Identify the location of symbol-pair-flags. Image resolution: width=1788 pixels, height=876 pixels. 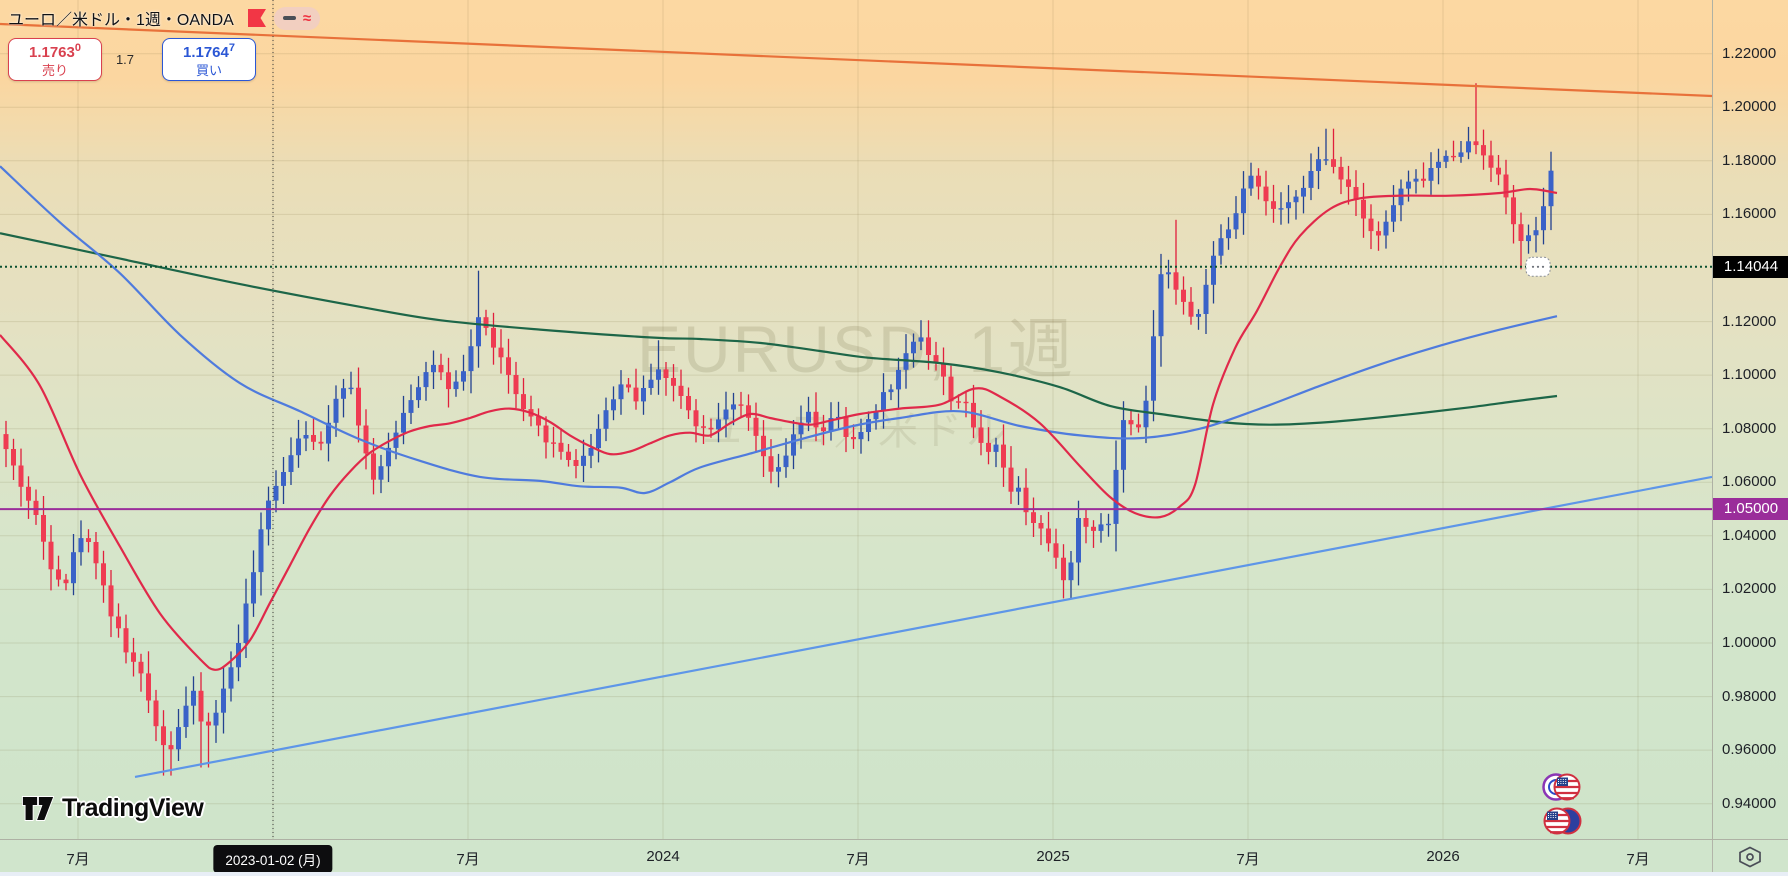
(1565, 807).